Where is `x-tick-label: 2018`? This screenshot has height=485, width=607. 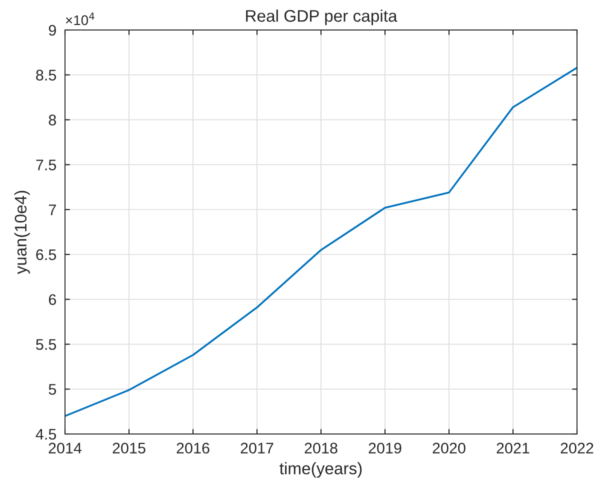
x-tick-label: 2018 is located at coordinates (321, 448).